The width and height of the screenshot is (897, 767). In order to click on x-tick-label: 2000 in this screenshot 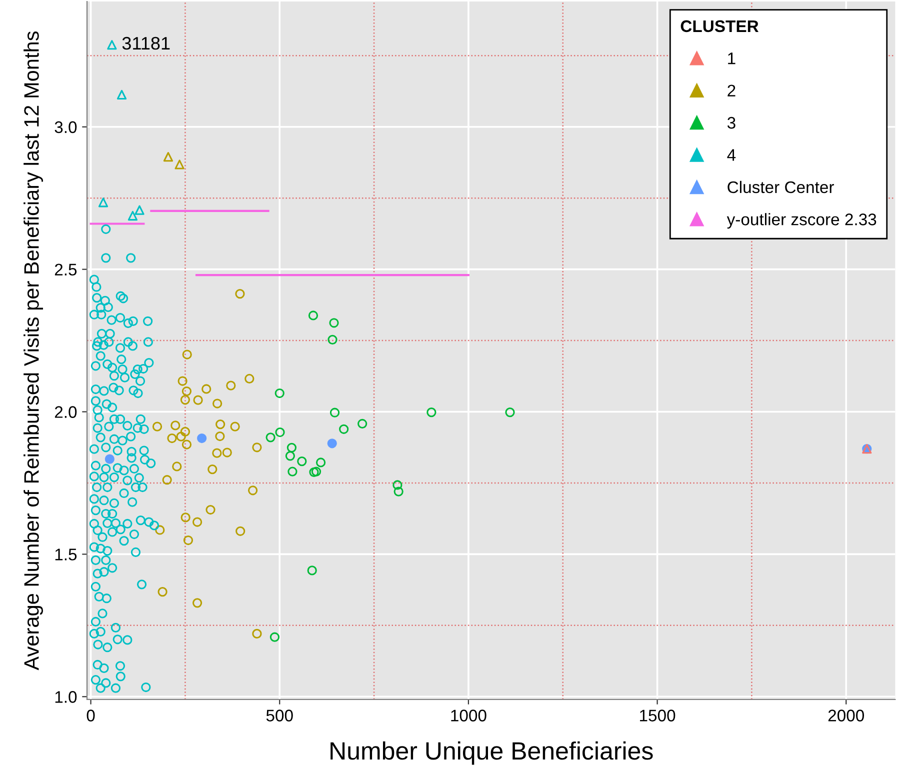, I will do `click(846, 716)`.